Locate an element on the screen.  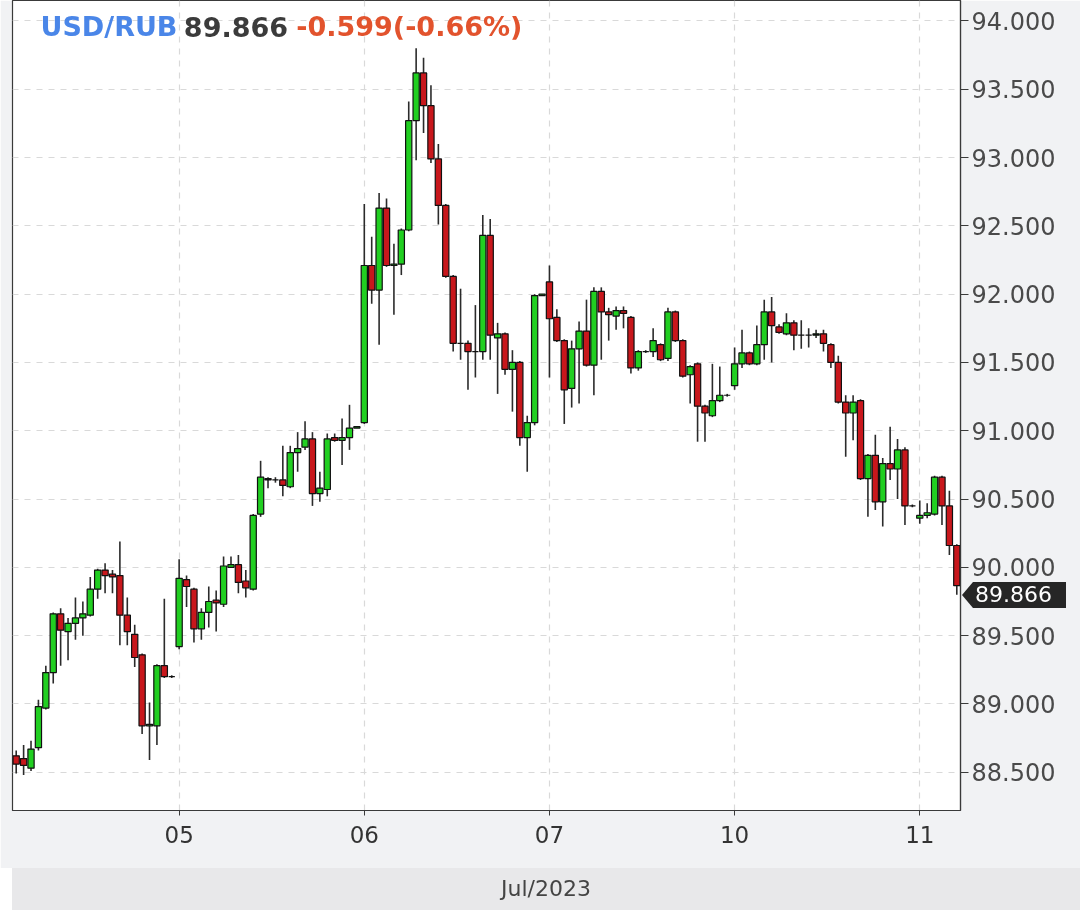
y-tick-label: 88.500 is located at coordinates (1013, 773).